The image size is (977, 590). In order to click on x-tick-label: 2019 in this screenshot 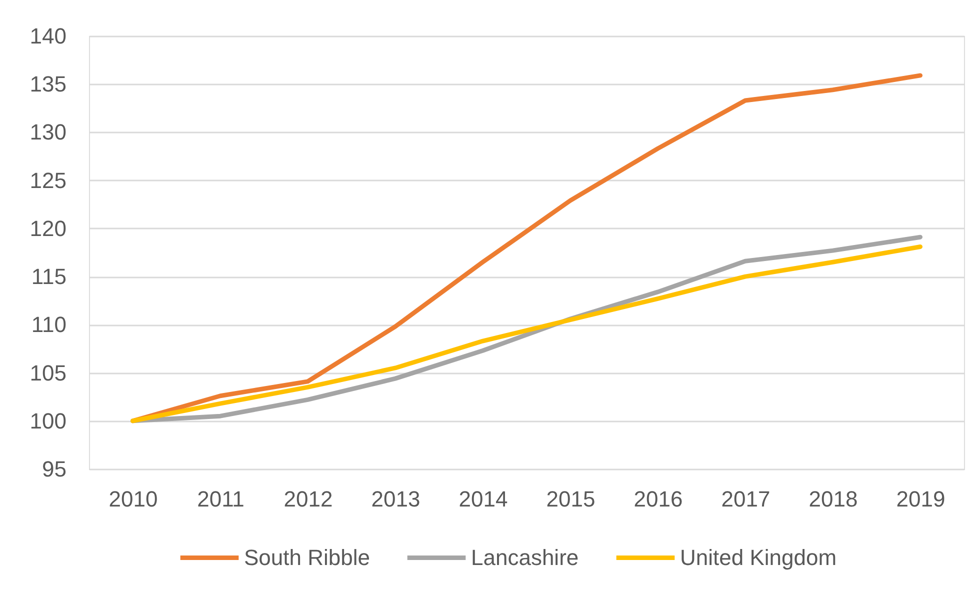, I will do `click(921, 499)`.